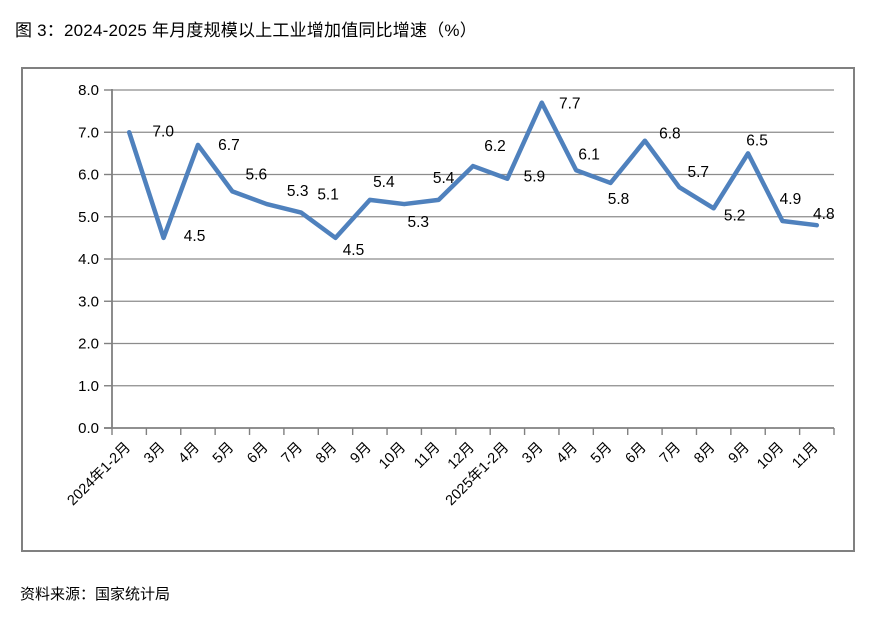 The width and height of the screenshot is (876, 618). Describe the element at coordinates (699, 172) in the screenshot. I see `data-label: 5.7` at that location.